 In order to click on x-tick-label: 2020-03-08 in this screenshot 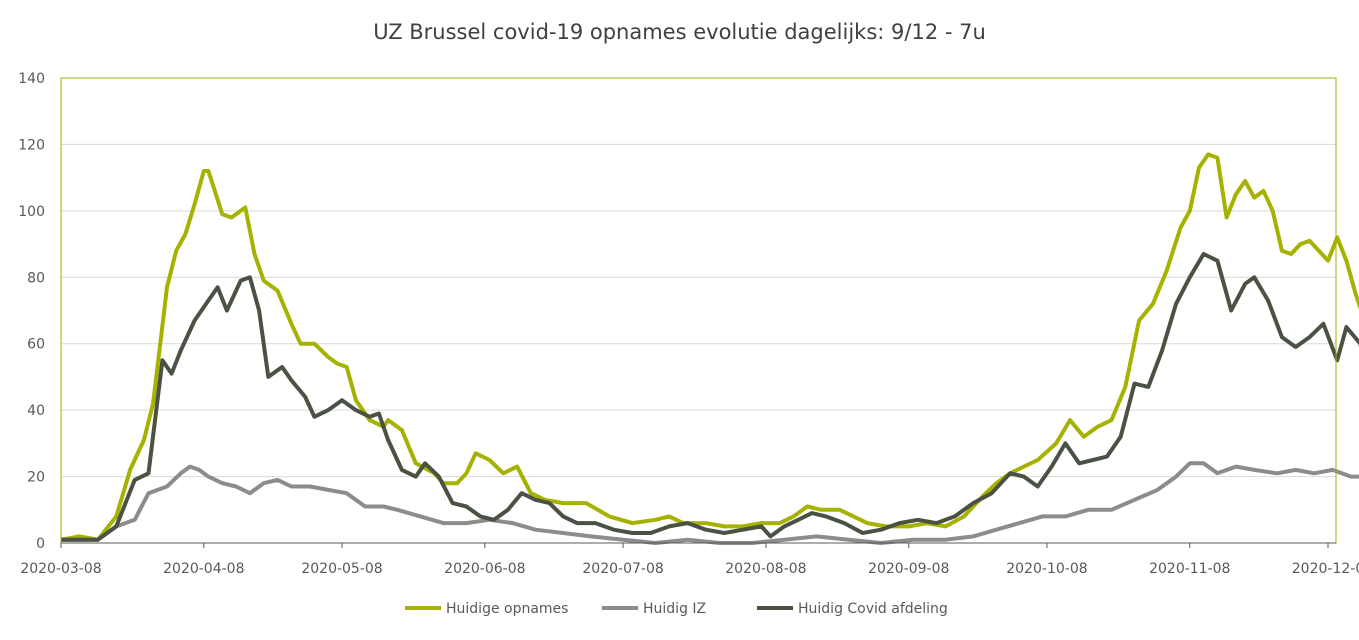, I will do `click(60, 569)`.